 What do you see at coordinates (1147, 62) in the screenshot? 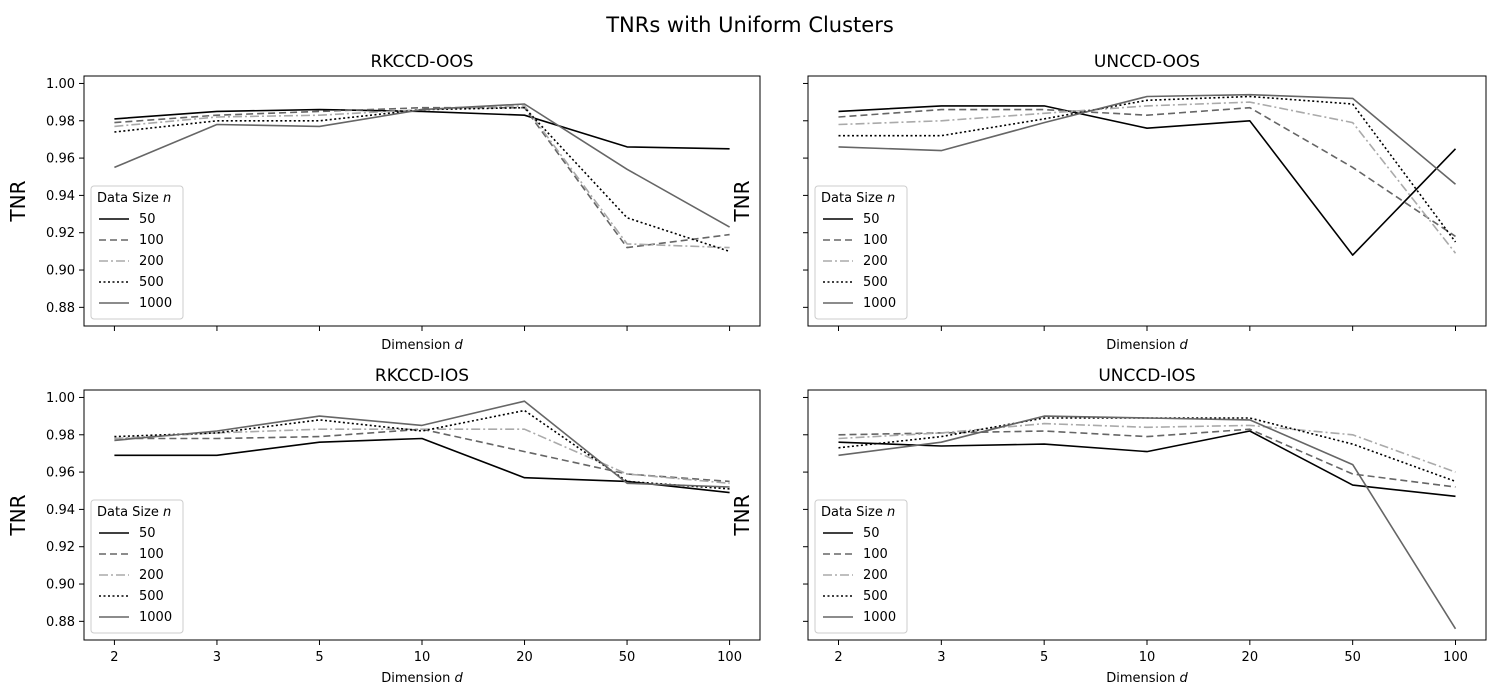
I see `panel-title: UNCCD-OOS` at bounding box center [1147, 62].